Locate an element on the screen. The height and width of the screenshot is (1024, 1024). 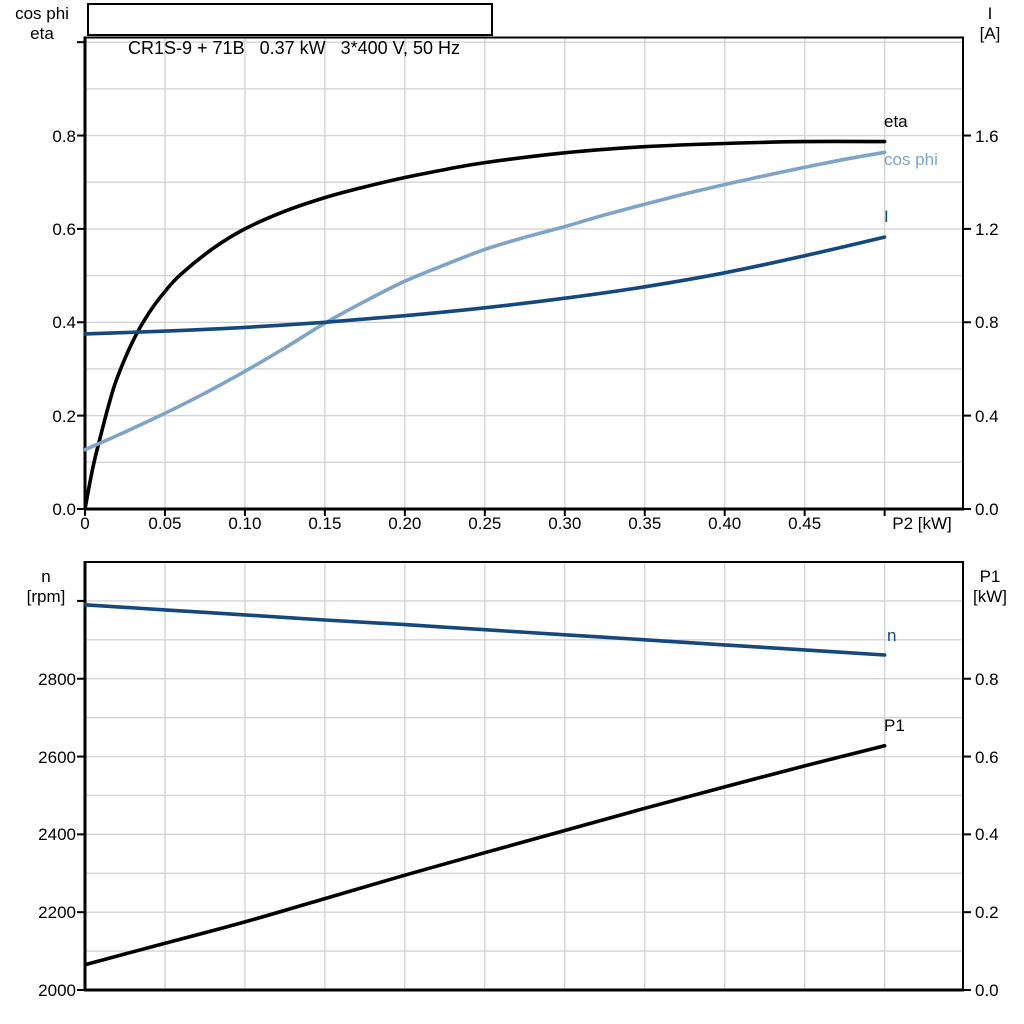
series-label-p1: P1 is located at coordinates (894, 725).